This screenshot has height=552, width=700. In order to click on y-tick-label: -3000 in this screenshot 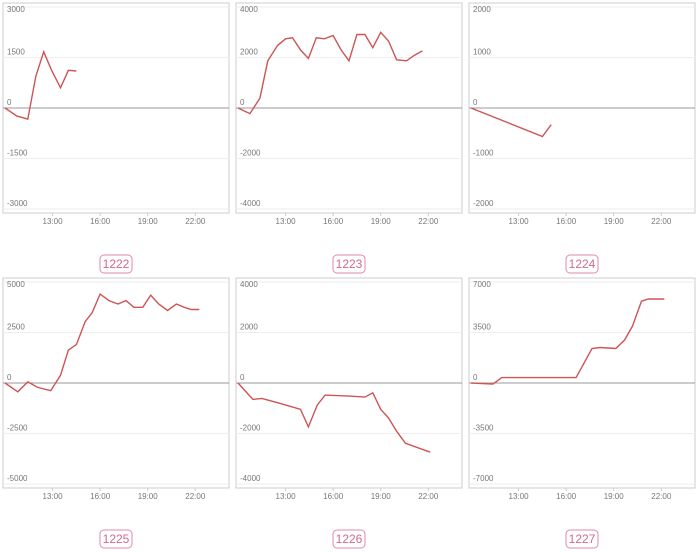, I will do `click(17, 203)`.